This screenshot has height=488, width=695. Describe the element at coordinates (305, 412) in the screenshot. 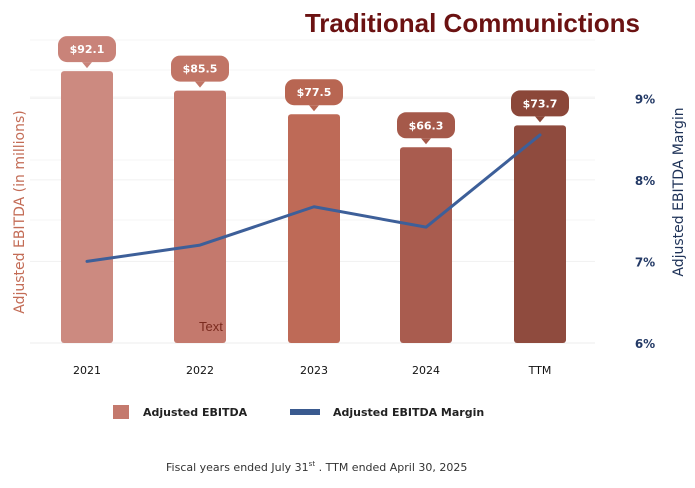

I see `legend-swatch-line` at that location.